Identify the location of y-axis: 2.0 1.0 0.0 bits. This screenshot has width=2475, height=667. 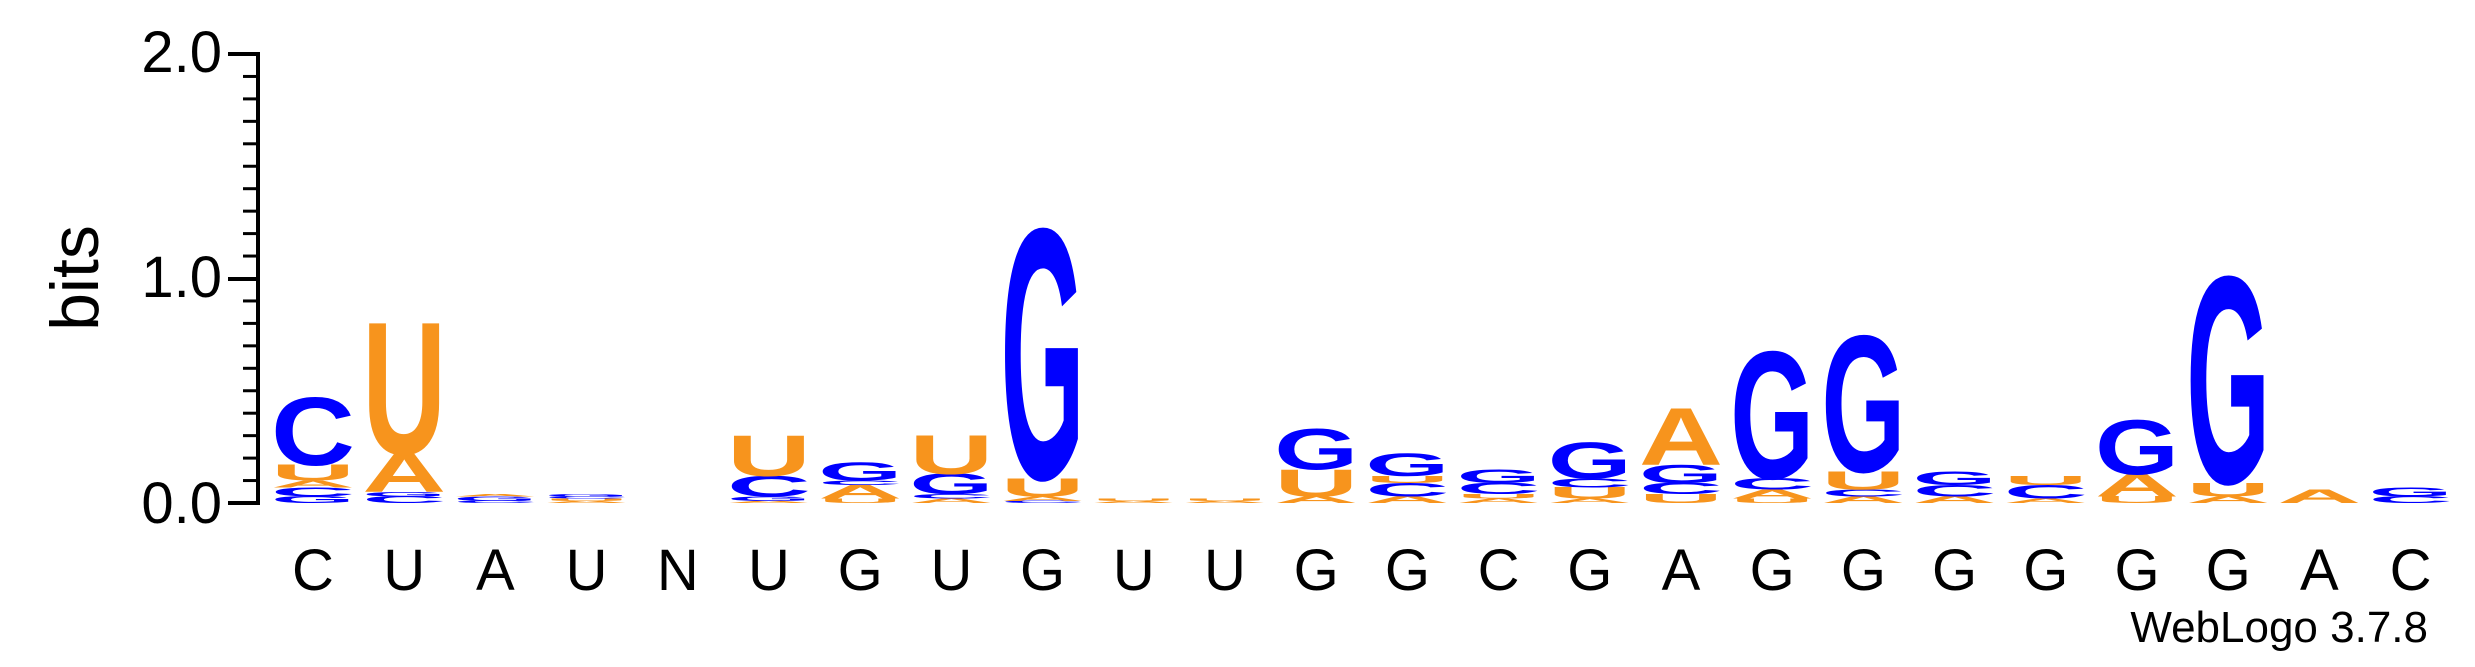
(148, 278).